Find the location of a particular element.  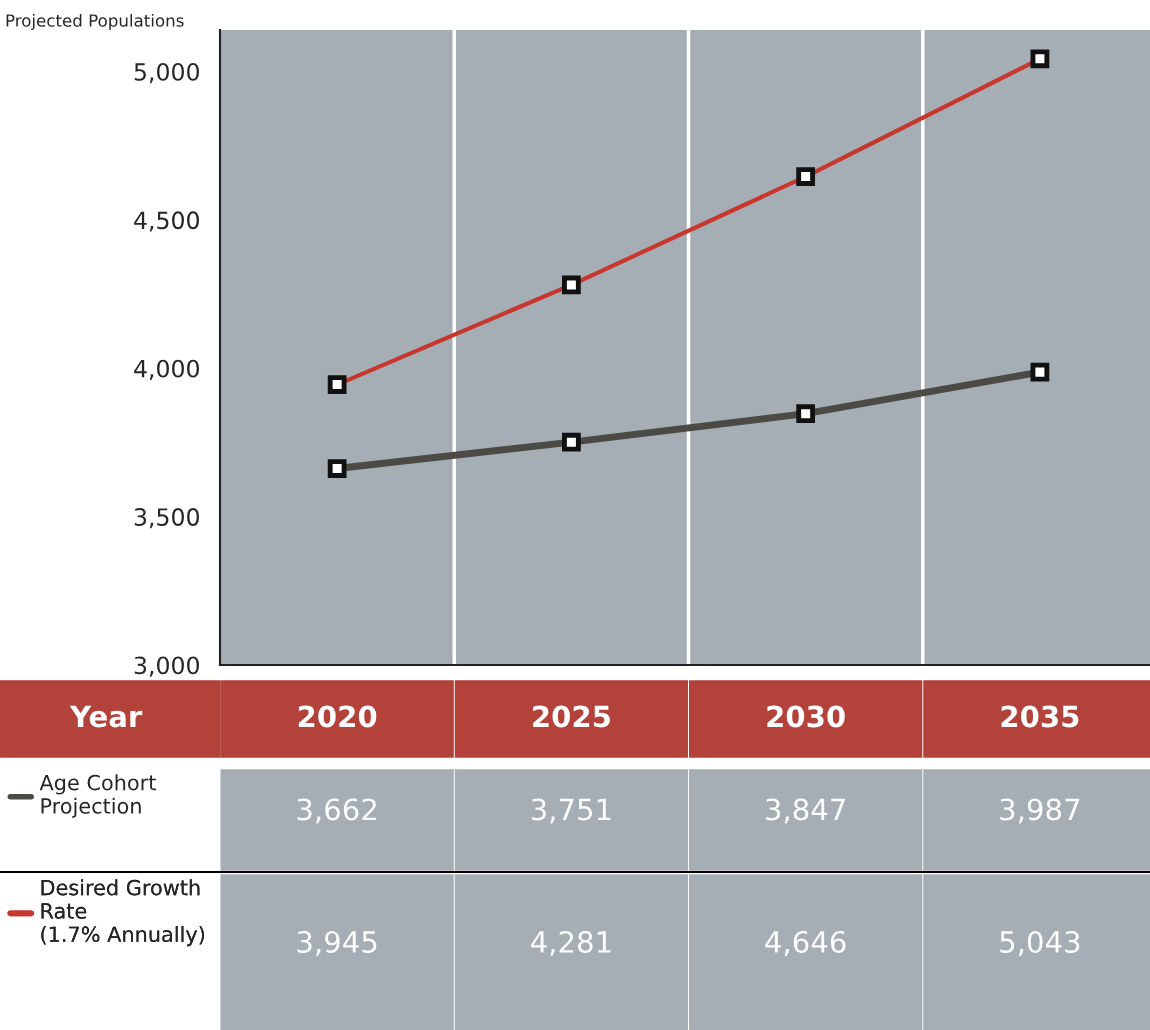

y-tick-label: 4,500 is located at coordinates (166, 221).